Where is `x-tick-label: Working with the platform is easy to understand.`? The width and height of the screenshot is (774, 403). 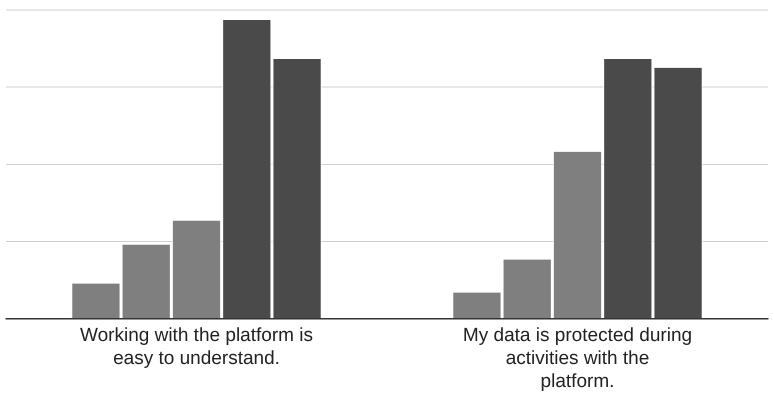
x-tick-label: Working with the platform is easy to understand. is located at coordinates (197, 347).